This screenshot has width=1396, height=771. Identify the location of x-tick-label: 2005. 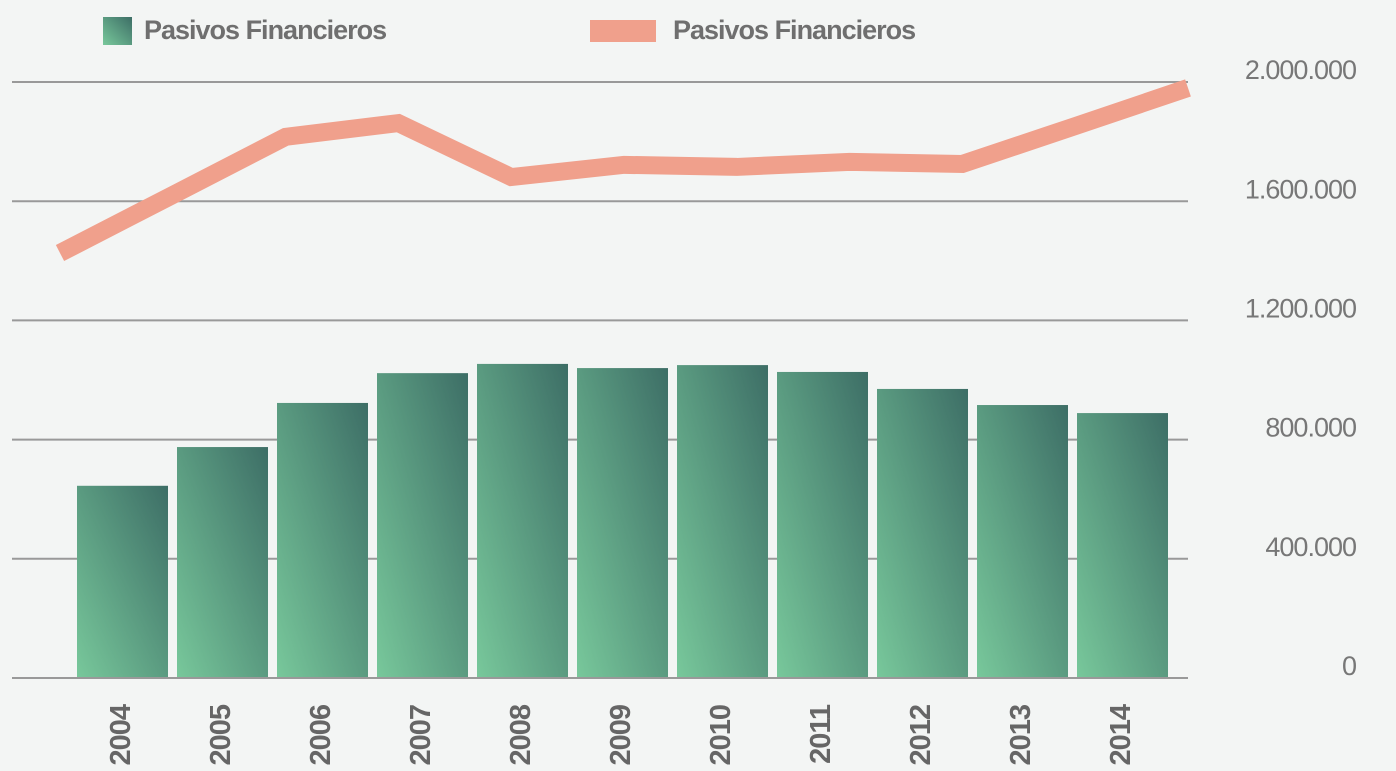
(221, 734).